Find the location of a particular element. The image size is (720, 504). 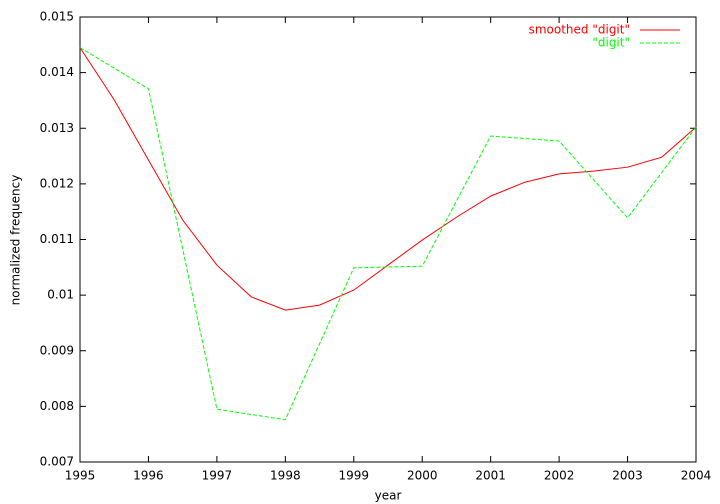

y-tick-label: 0.012 is located at coordinates (57, 183).